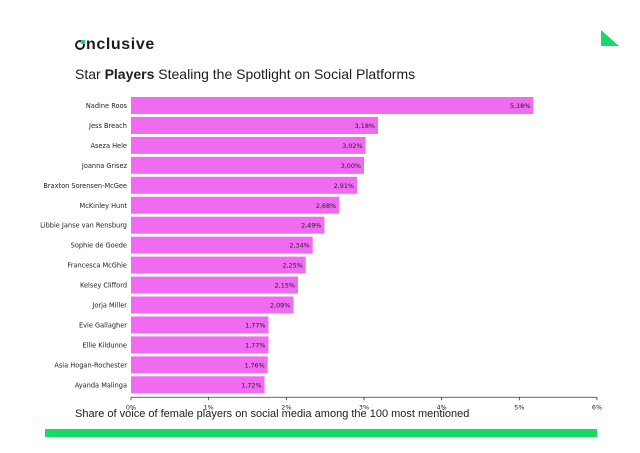 This screenshot has height=453, width=640. I want to click on category-label: Aseza Hele, so click(108, 146).